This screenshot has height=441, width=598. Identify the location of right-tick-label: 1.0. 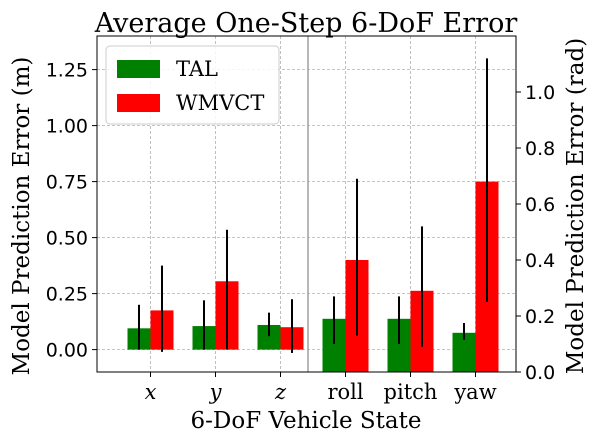
(540, 93).